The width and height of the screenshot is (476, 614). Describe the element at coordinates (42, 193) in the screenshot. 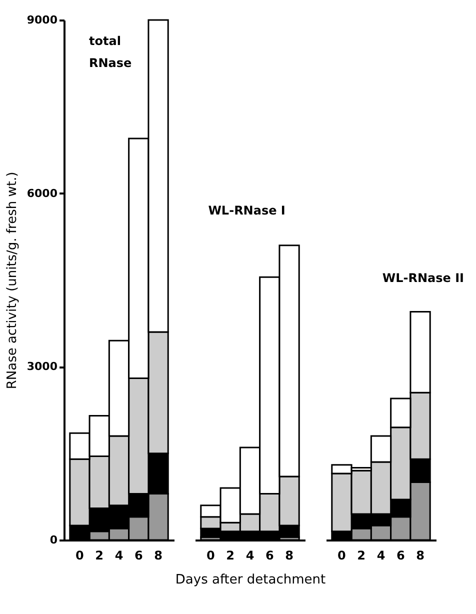

I see `y-tick-label: 6000` at that location.